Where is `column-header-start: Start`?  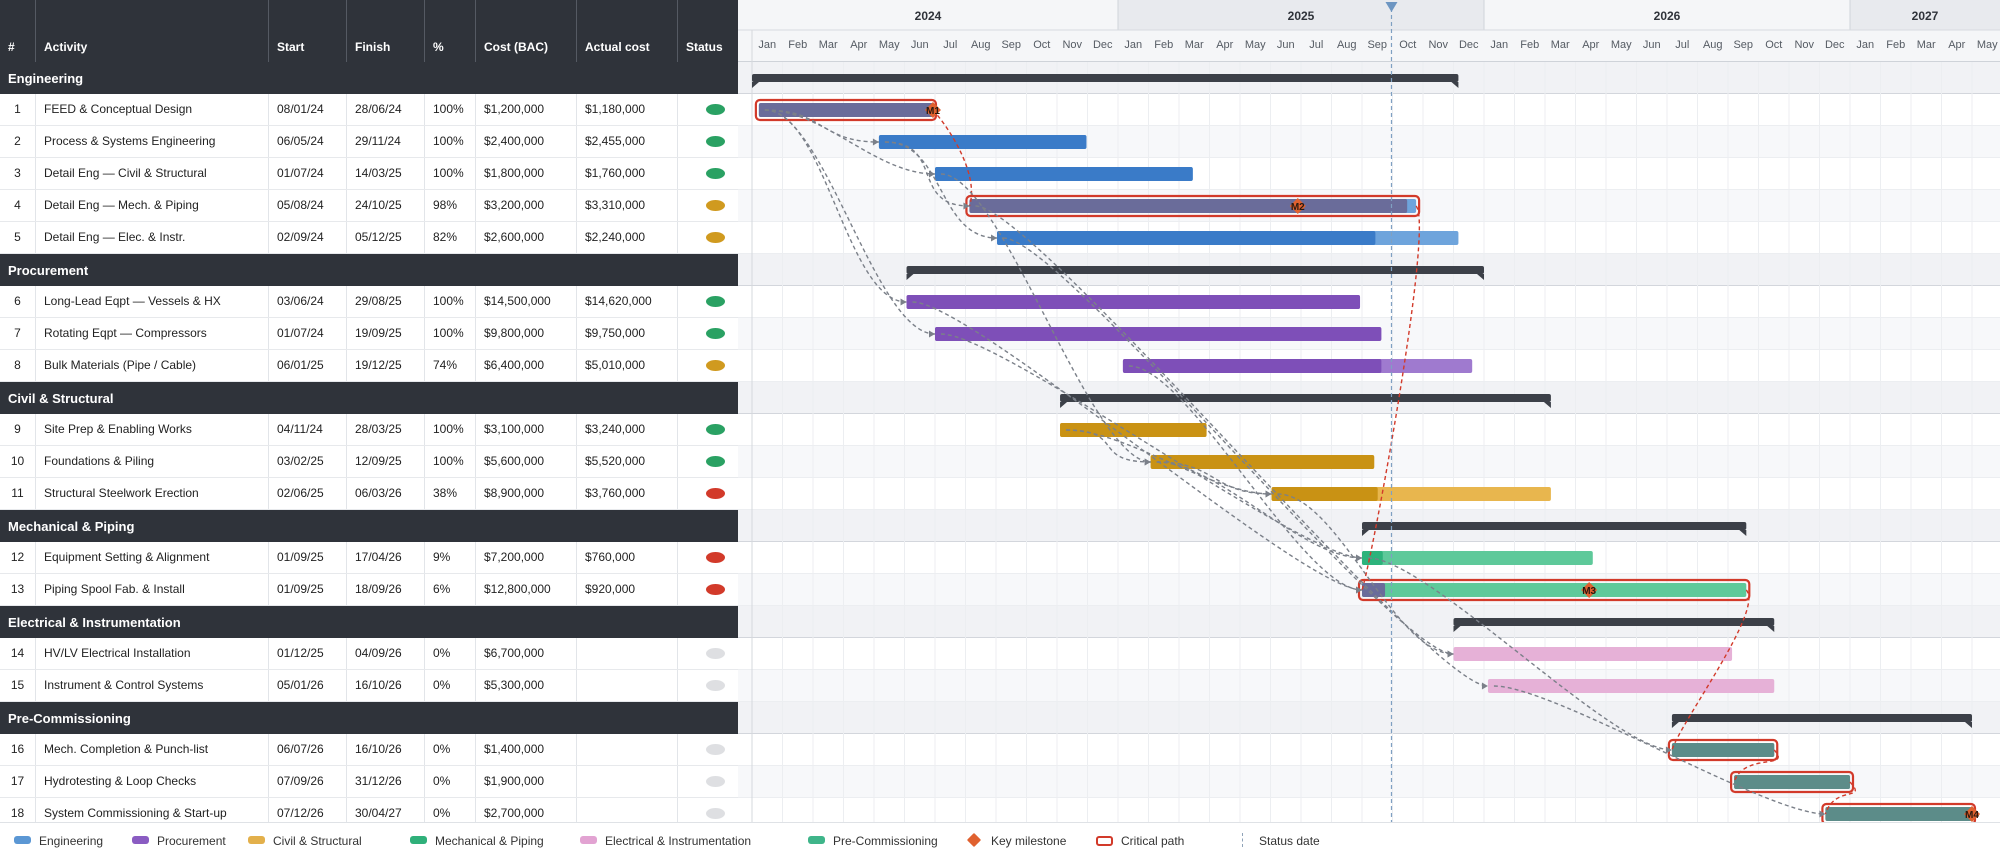 column-header-start: Start is located at coordinates (308, 31).